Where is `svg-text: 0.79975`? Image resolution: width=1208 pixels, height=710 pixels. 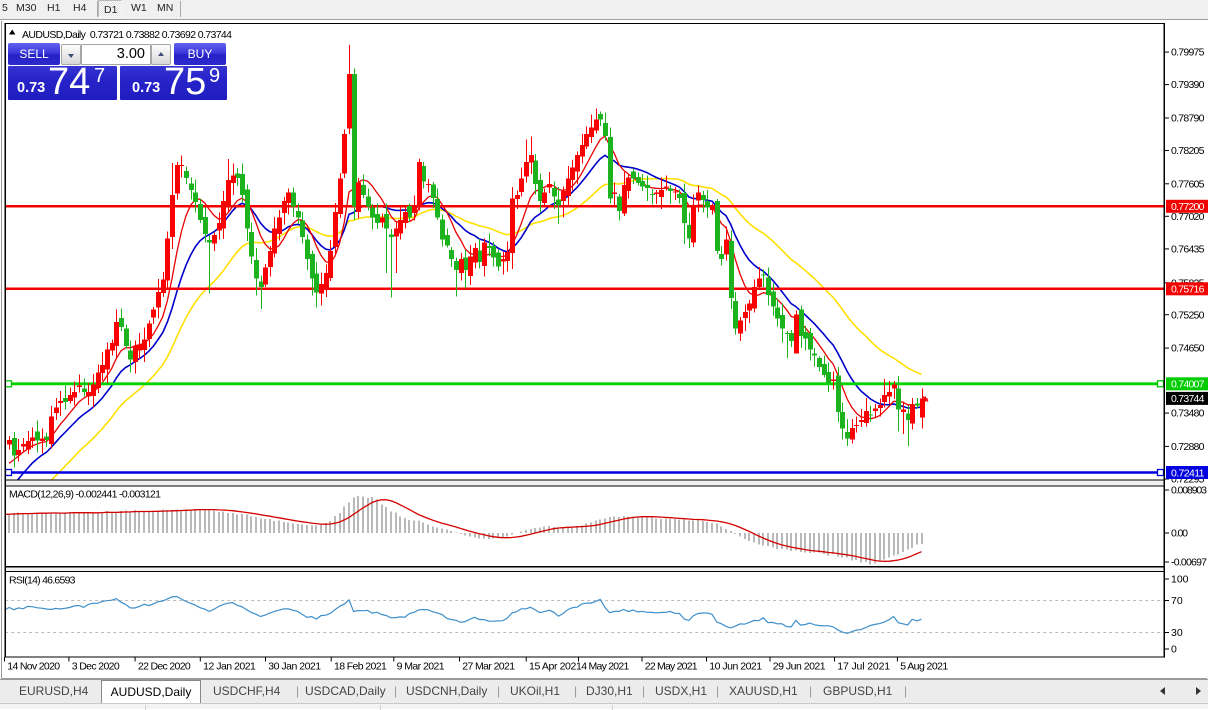
svg-text: 0.79975 is located at coordinates (1188, 53).